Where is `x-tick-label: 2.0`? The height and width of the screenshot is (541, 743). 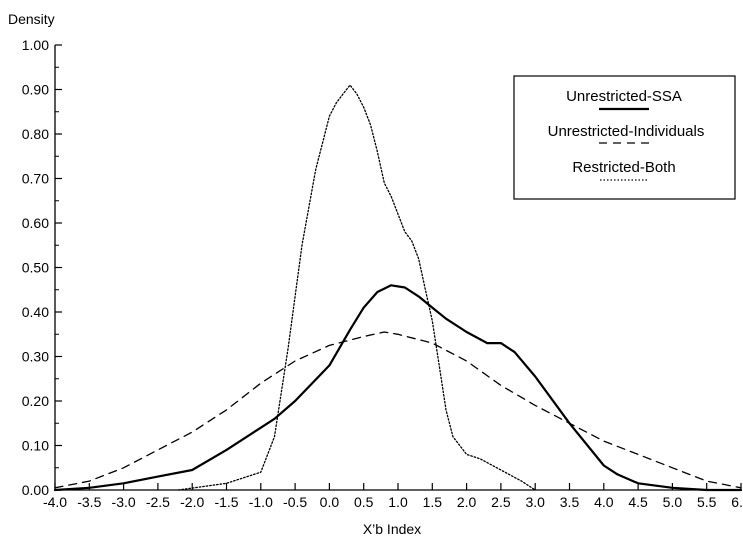 x-tick-label: 2.0 is located at coordinates (467, 502).